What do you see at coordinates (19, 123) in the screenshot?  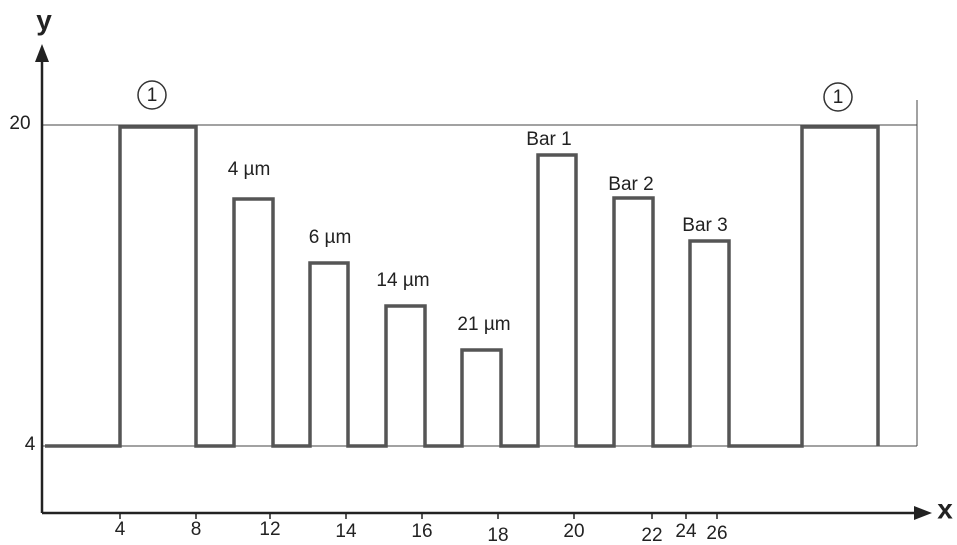 I see `y-tick-label: 20` at bounding box center [19, 123].